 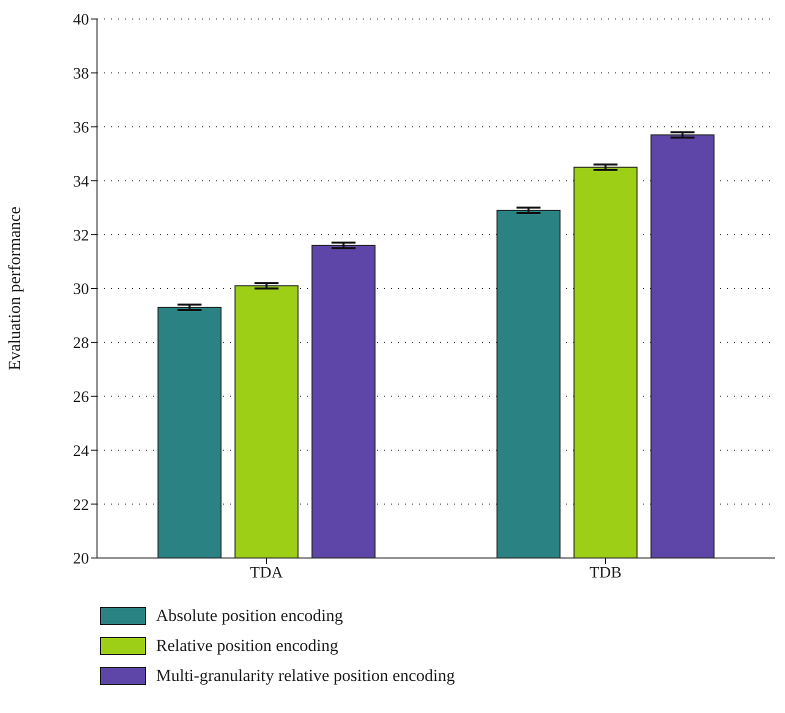 What do you see at coordinates (81, 127) in the screenshot?
I see `y-tick-label: 36` at bounding box center [81, 127].